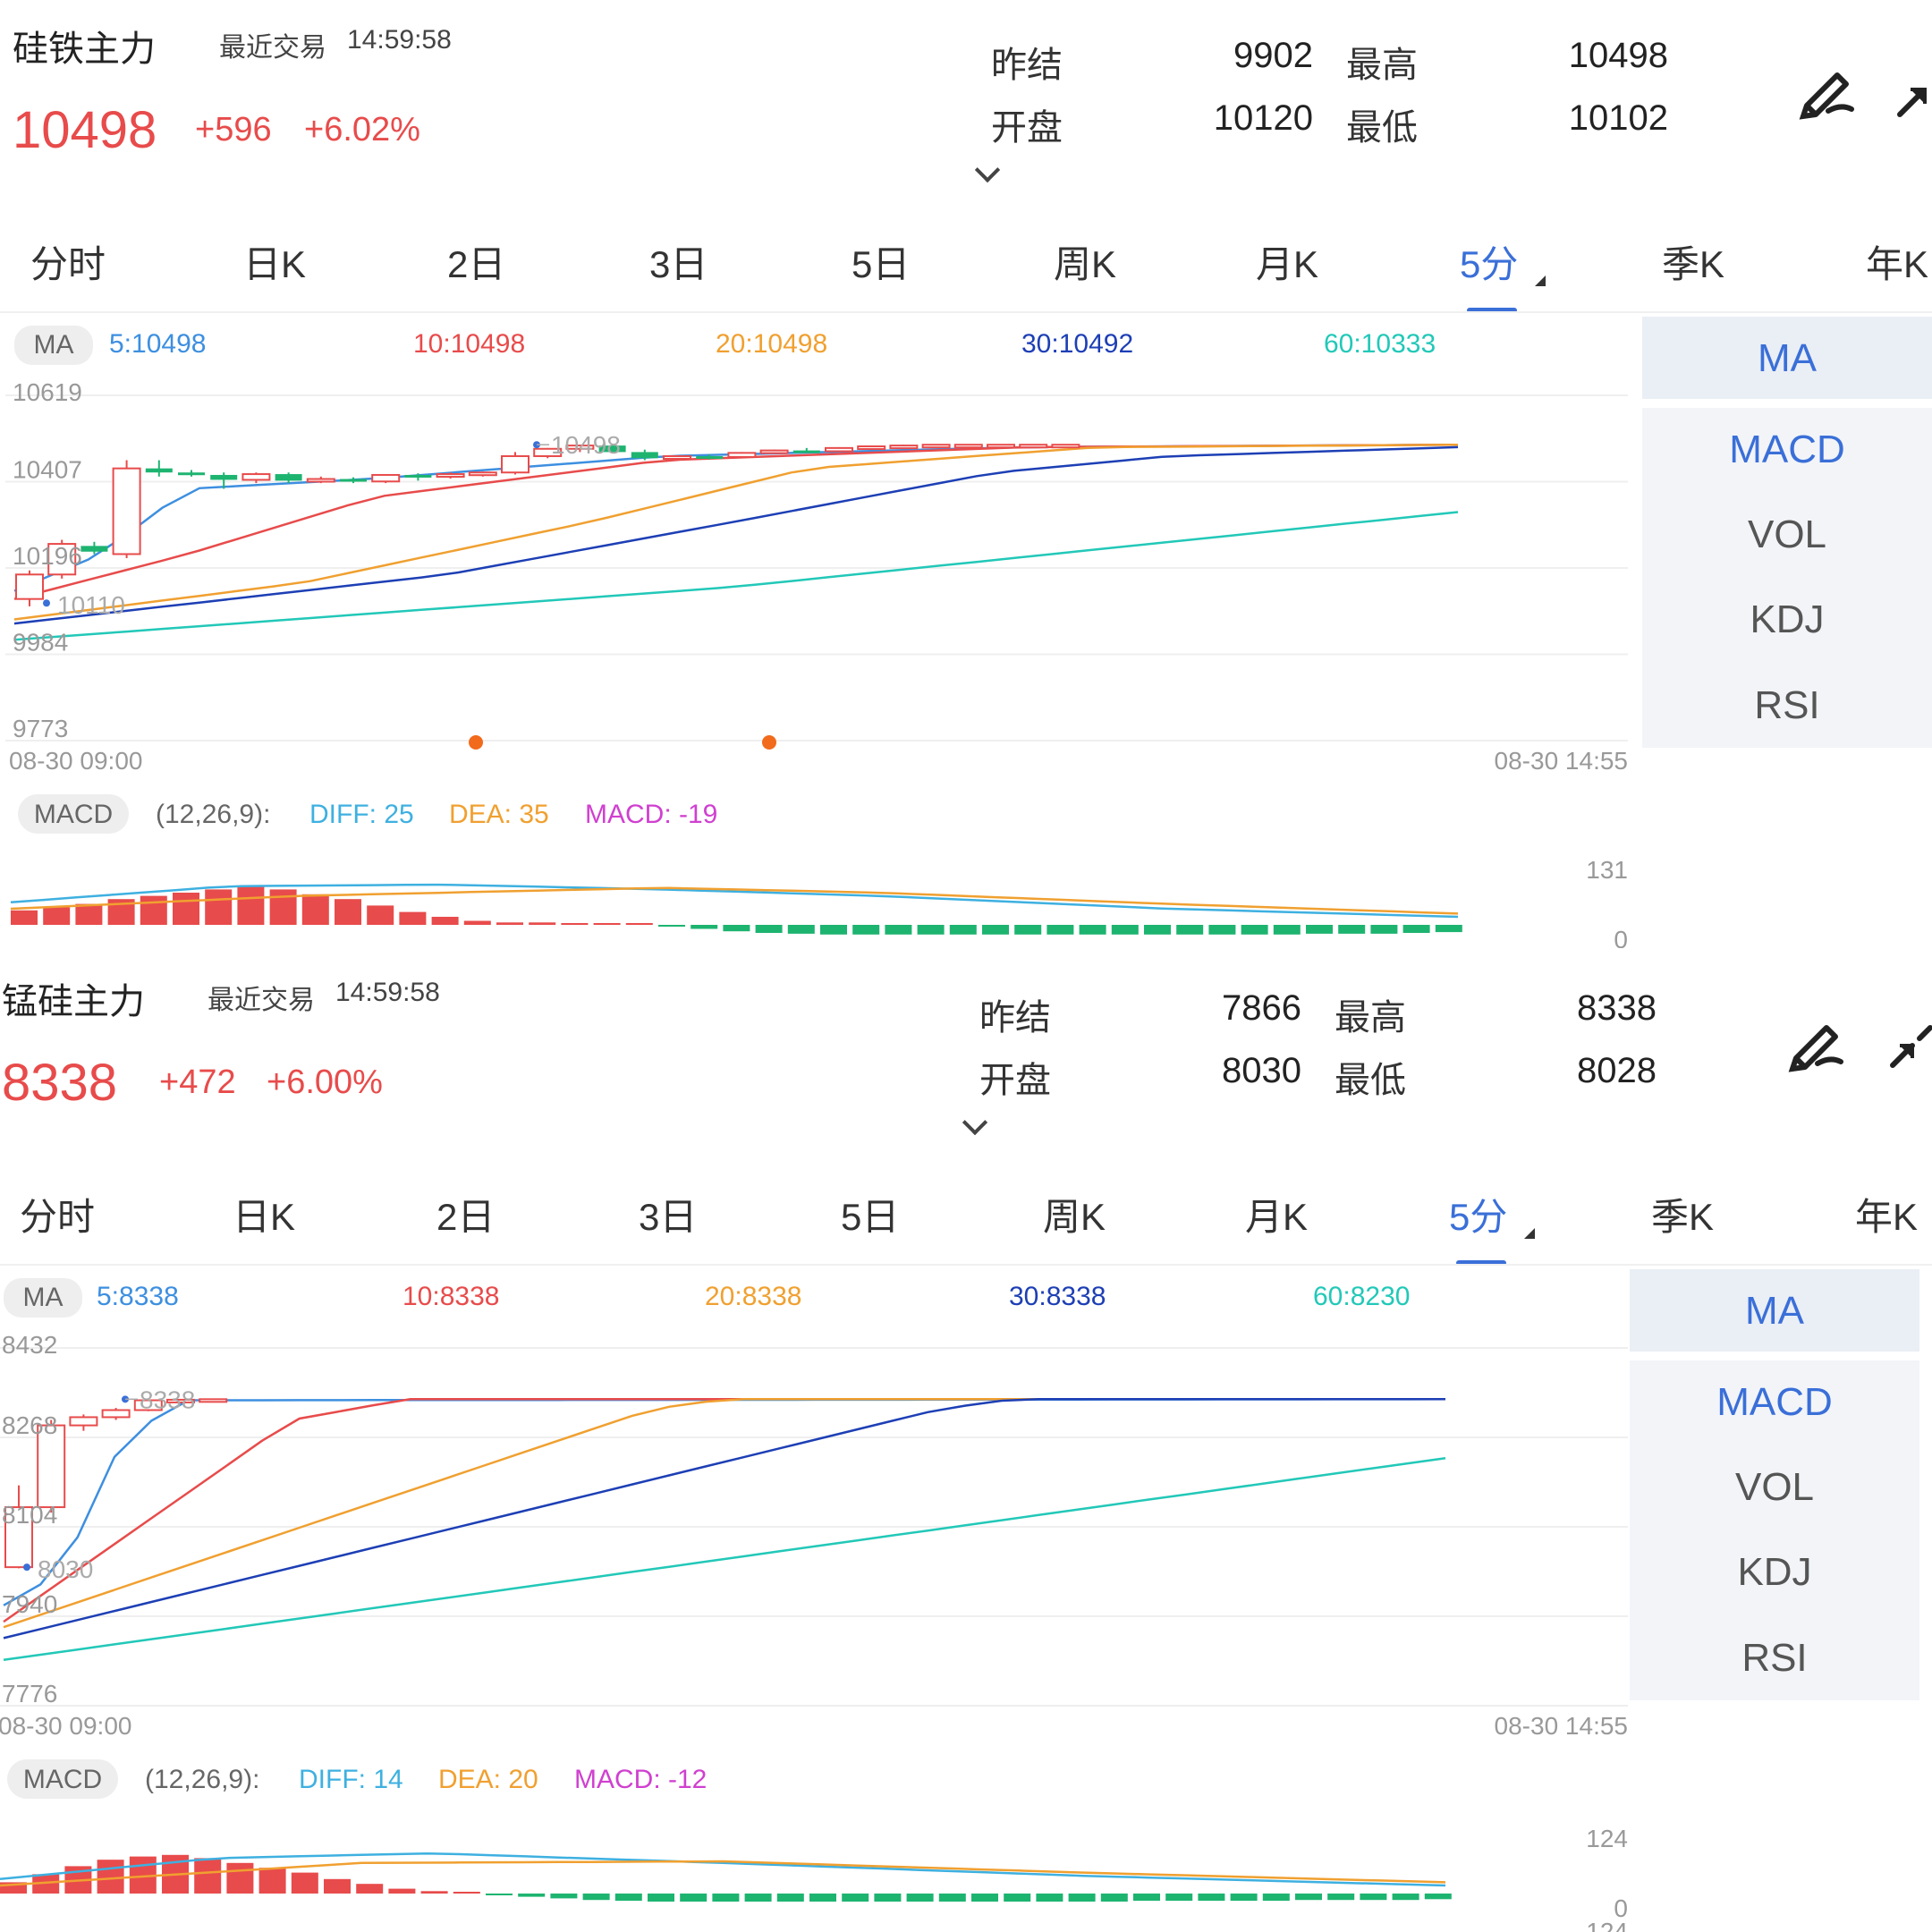 Image resolution: width=1932 pixels, height=1932 pixels. Describe the element at coordinates (1618, 55) in the screenshot. I see `high-value: 10498` at that location.